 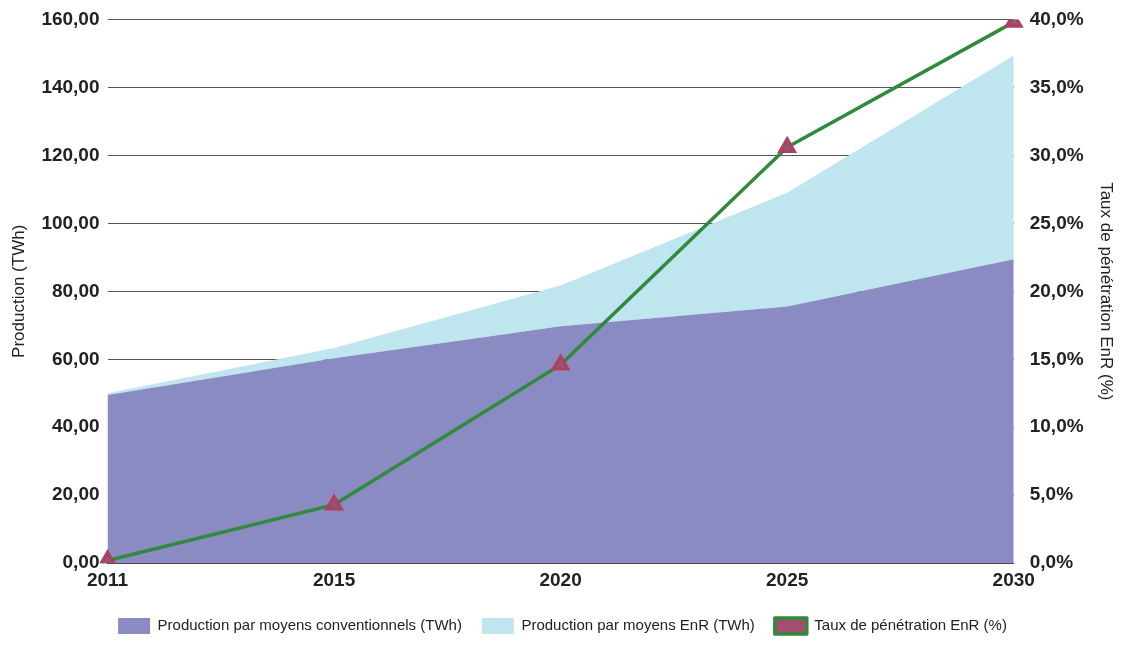 What do you see at coordinates (1051, 494) in the screenshot?
I see `y2-tick-label: 5,0%` at bounding box center [1051, 494].